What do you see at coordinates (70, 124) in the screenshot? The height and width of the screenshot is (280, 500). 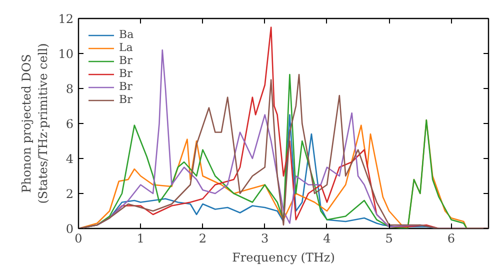 I see `y-tick-label: 6` at bounding box center [70, 124].